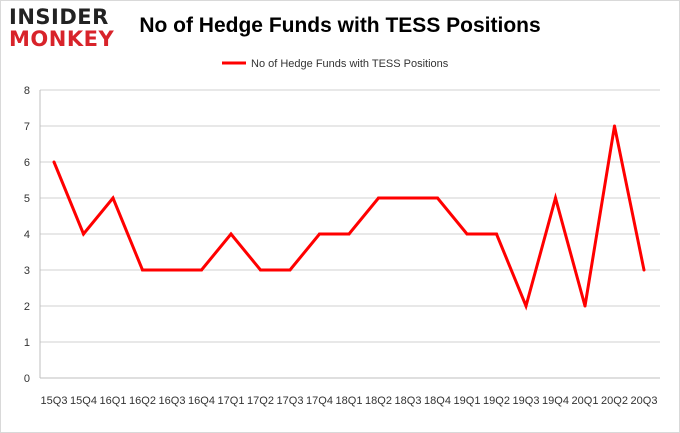 The width and height of the screenshot is (680, 433). I want to click on x-tick-label: 19Q3, so click(526, 401).